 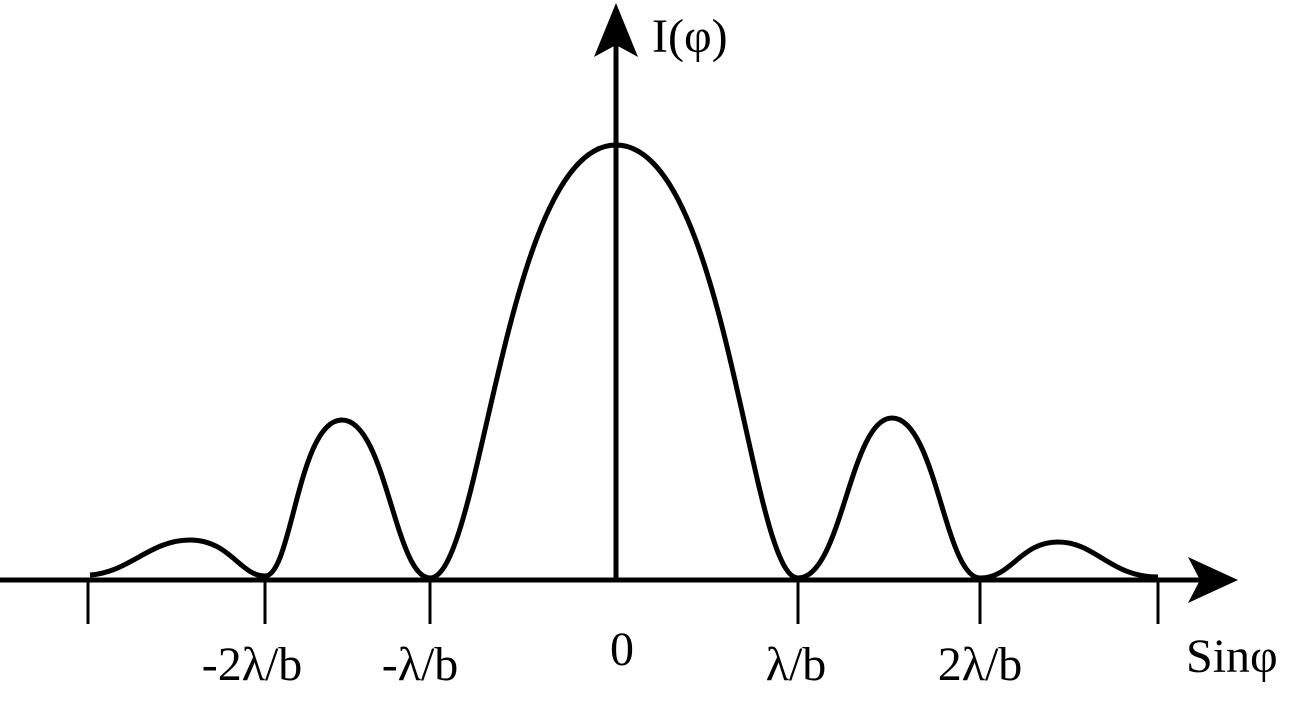 I want to click on x-axis-arrow, so click(x=1213, y=580).